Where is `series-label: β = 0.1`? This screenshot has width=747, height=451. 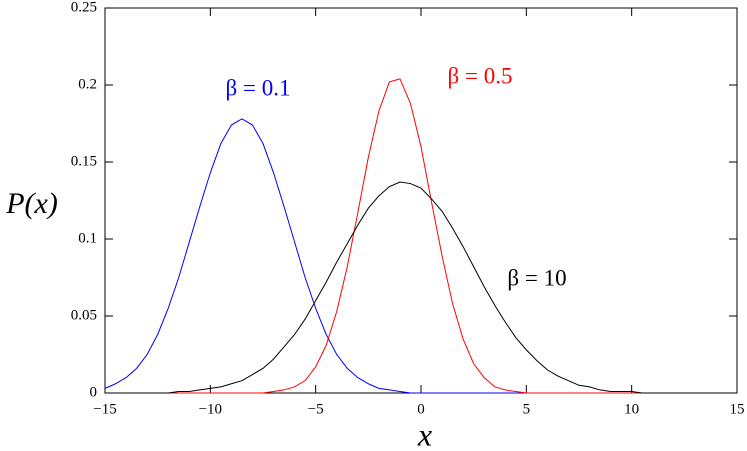 series-label: β = 0.1 is located at coordinates (258, 87).